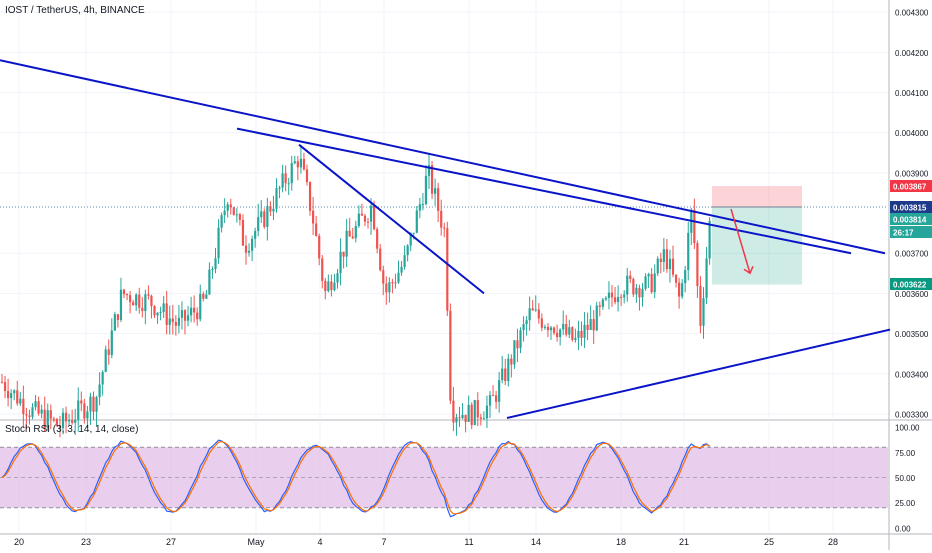 The height and width of the screenshot is (553, 932). I want to click on y-tick-label: 0.004100, so click(912, 93).